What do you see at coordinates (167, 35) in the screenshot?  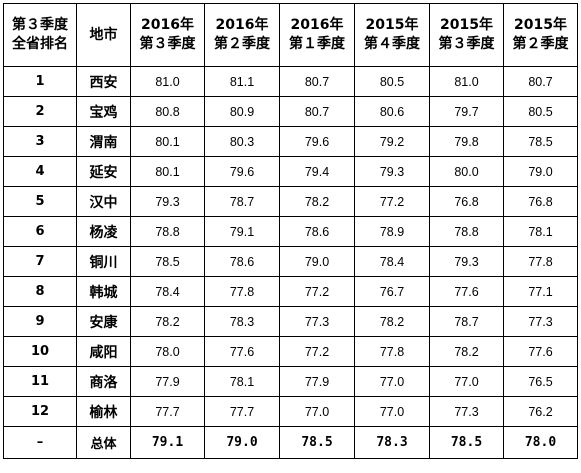 I see `column-header: 2016年 第３季度` at bounding box center [167, 35].